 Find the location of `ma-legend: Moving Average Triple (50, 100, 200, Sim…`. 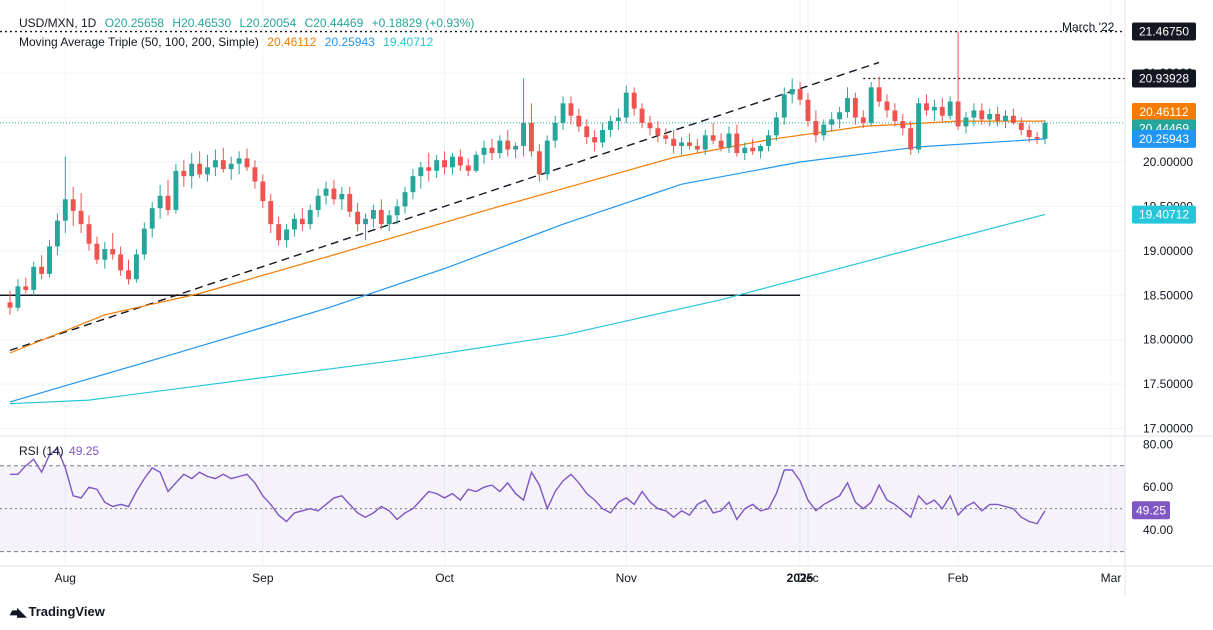

ma-legend: Moving Average Triple (50, 100, 200, Sim… is located at coordinates (228, 42).